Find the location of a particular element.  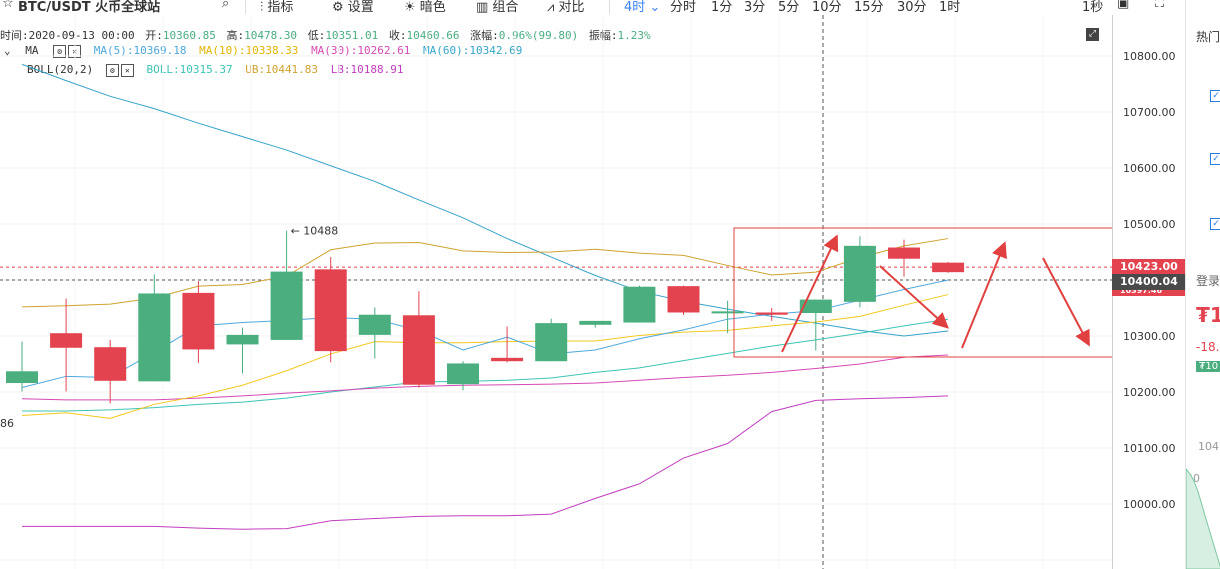

depth-value: 104 is located at coordinates (1208, 446).